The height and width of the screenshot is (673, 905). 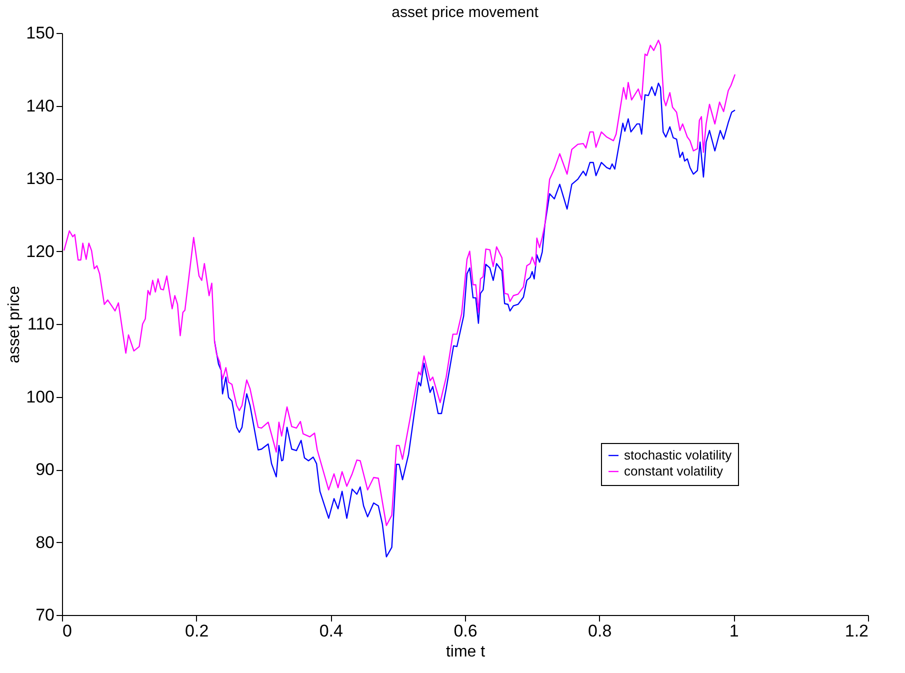 What do you see at coordinates (15, 325) in the screenshot?
I see `y-axis-title: asset price` at bounding box center [15, 325].